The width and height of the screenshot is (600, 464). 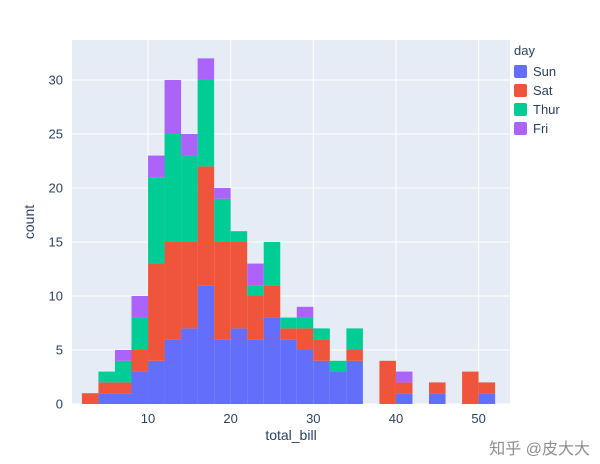 I want to click on y-tick-label: 10, so click(x=56, y=295).